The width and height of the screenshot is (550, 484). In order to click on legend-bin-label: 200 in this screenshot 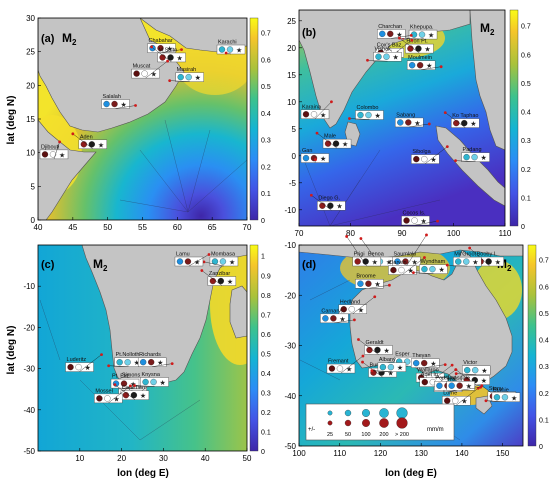, I will do `click(383, 435)`.